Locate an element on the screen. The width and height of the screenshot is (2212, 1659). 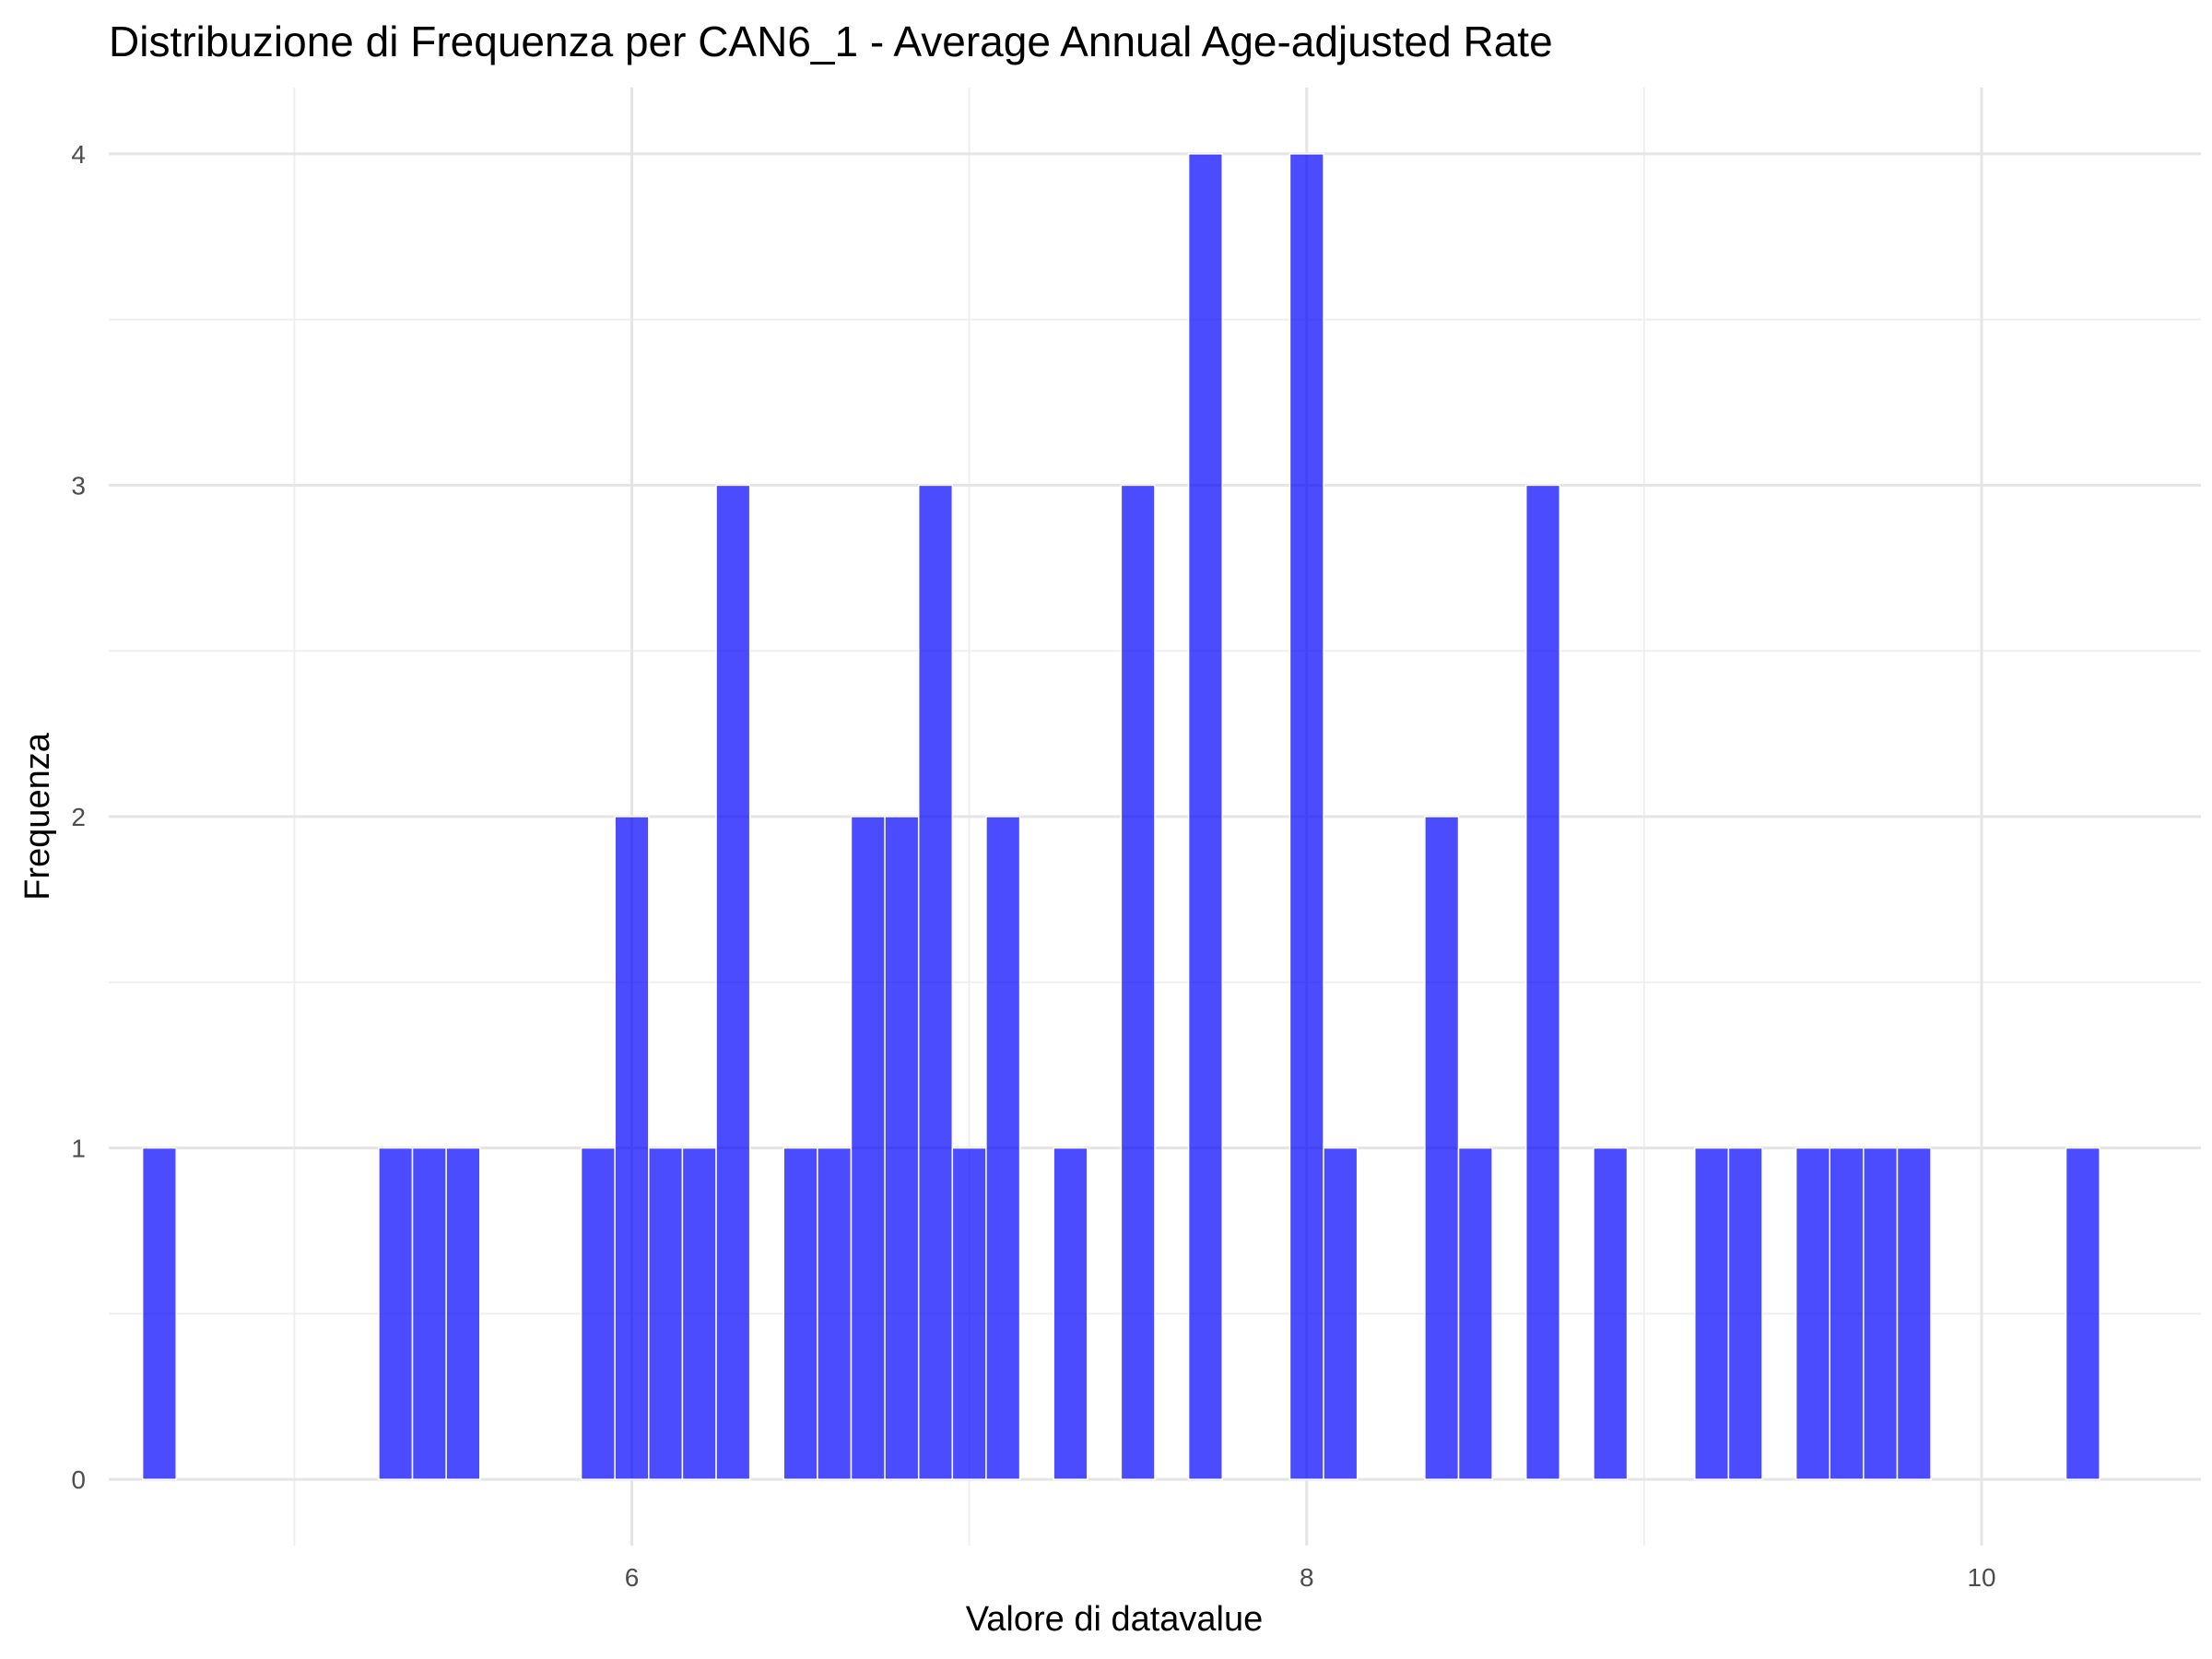
y-axis-title: Frequenza is located at coordinates (37, 816).